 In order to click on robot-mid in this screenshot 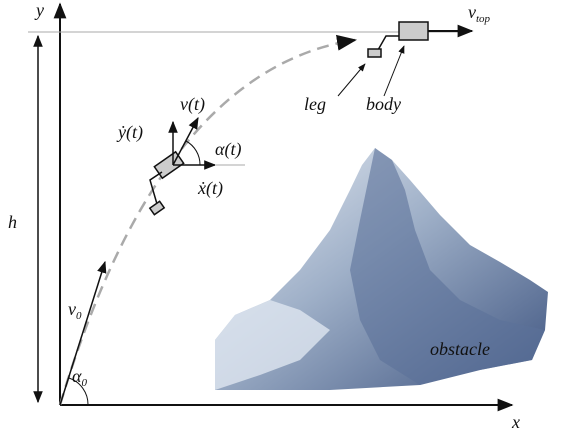, I will do `click(196, 166)`.